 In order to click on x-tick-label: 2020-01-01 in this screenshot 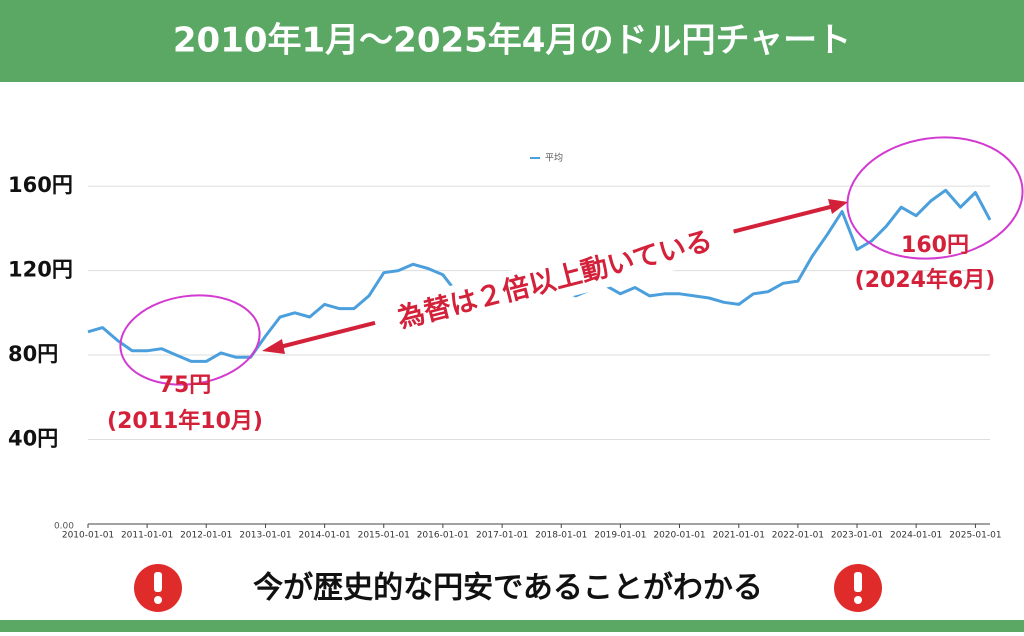, I will do `click(679, 536)`.